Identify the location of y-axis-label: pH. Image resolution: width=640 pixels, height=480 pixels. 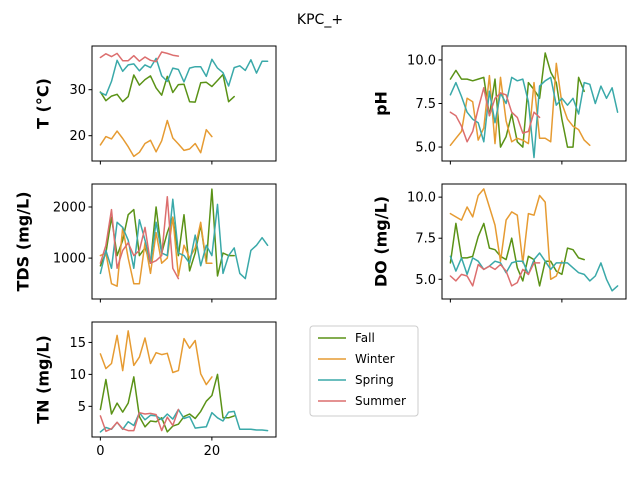
(381, 103).